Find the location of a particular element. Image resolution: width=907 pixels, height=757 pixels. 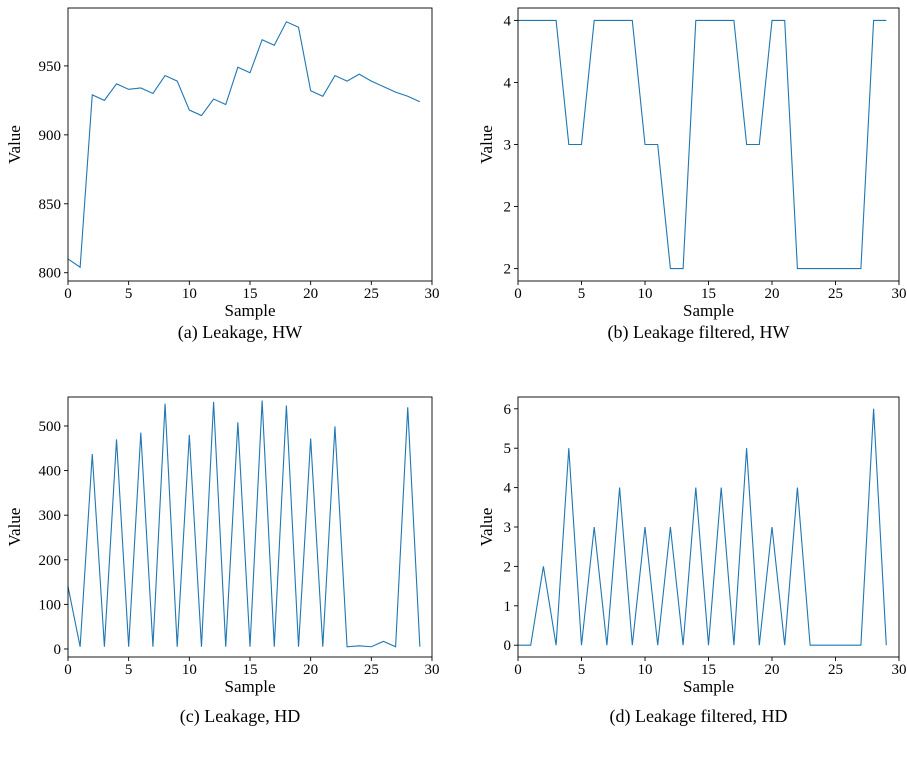

y-tick-label: 100 is located at coordinates (50, 605).